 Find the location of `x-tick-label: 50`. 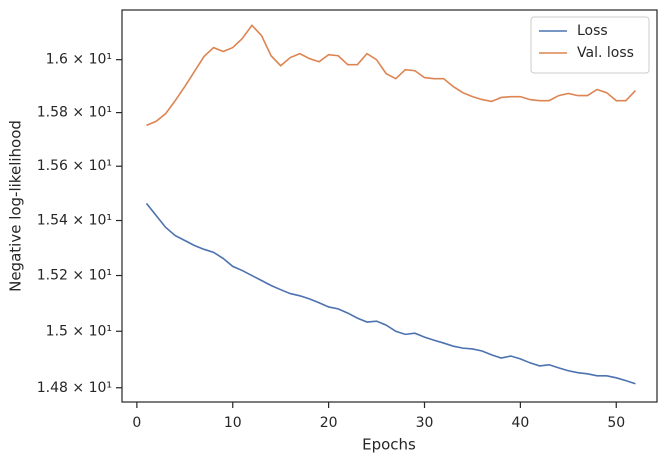

x-tick-label: 50 is located at coordinates (616, 423).